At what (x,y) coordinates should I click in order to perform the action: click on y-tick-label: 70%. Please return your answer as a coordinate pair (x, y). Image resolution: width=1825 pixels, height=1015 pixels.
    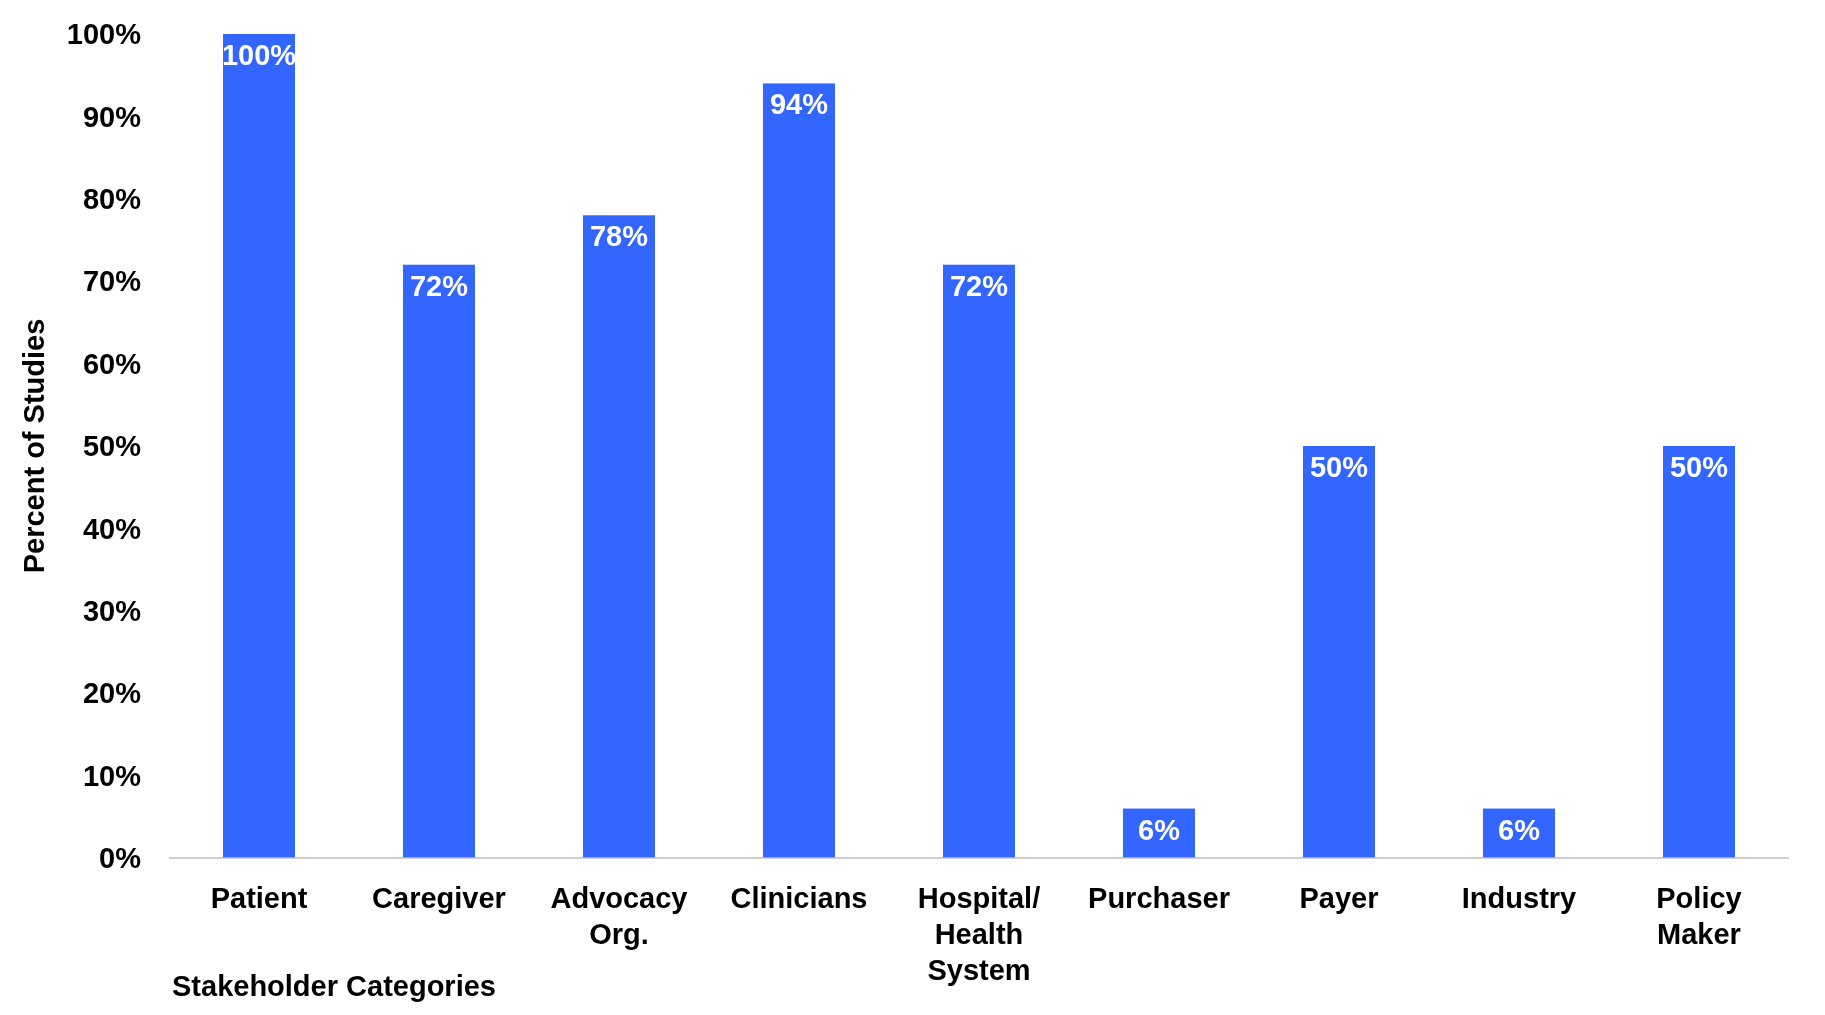
    Looking at the image, I should click on (112, 281).